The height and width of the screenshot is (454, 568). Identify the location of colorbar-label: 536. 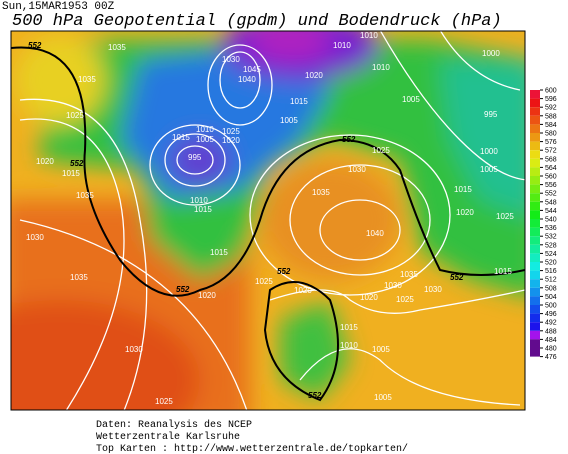
(551, 228).